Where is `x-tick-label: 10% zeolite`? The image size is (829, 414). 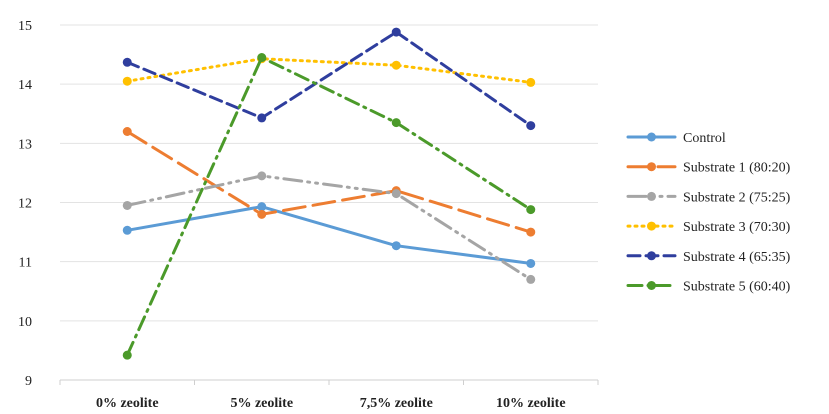
x-tick-label: 10% zeolite is located at coordinates (531, 403).